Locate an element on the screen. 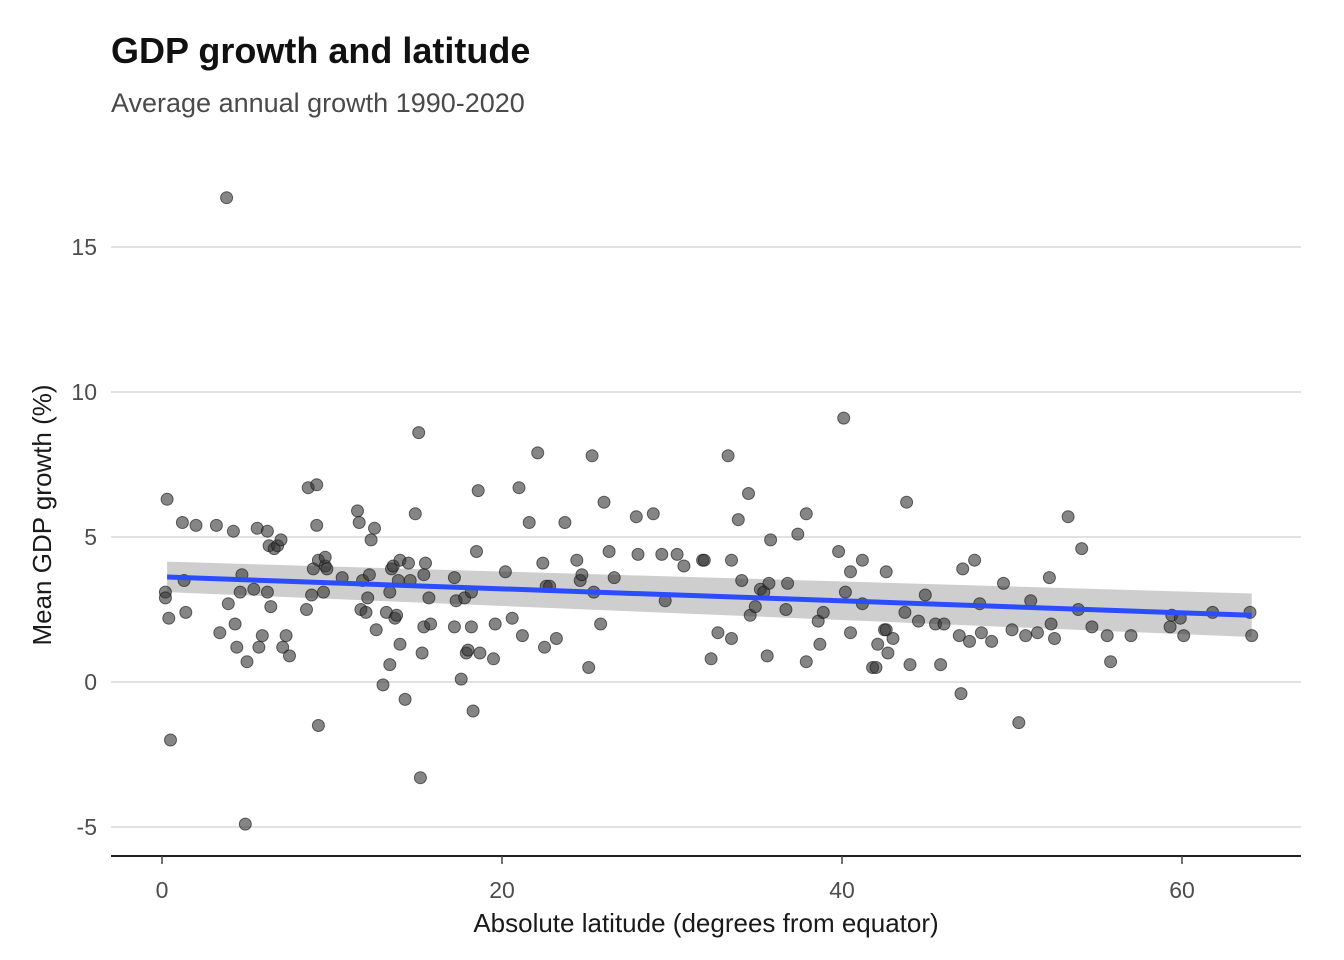 The image size is (1344, 960). y-axis-title: Mean GDP growth (%) is located at coordinates (42, 514).